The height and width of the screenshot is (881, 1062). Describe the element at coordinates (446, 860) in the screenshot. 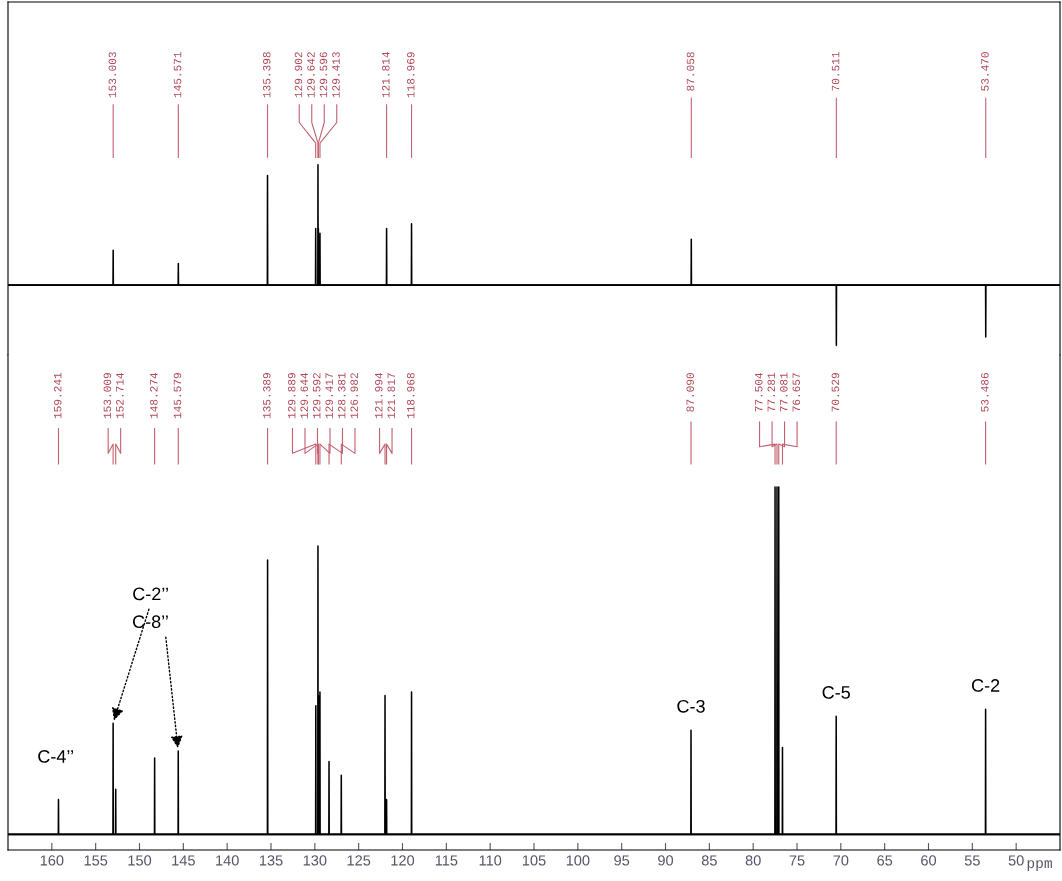

I see `x-tick-label: 115` at that location.